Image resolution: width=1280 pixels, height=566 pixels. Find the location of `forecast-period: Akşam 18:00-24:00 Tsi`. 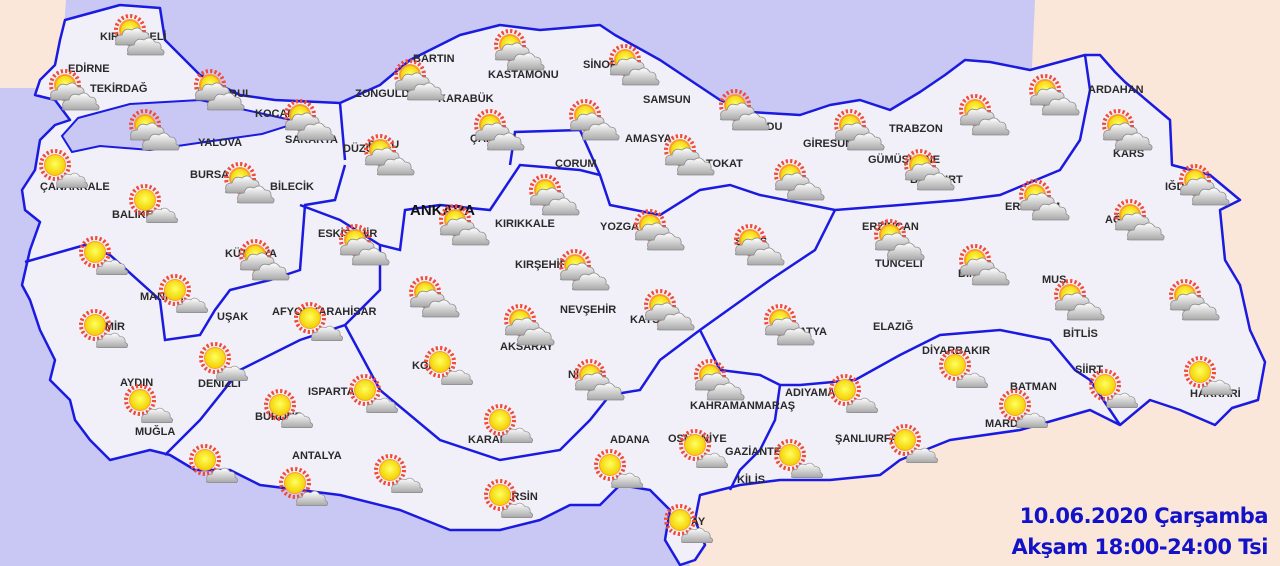

forecast-period: Akşam 18:00-24:00 Tsi is located at coordinates (1139, 547).